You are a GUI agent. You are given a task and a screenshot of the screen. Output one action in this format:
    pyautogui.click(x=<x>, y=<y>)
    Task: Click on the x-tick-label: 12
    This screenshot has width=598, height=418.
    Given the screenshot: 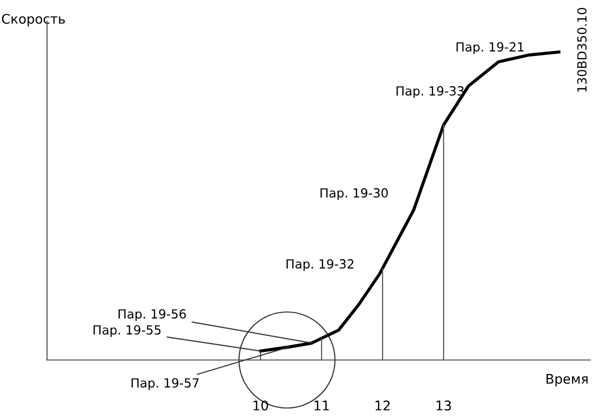 What is the action you would take?
    pyautogui.click(x=383, y=405)
    